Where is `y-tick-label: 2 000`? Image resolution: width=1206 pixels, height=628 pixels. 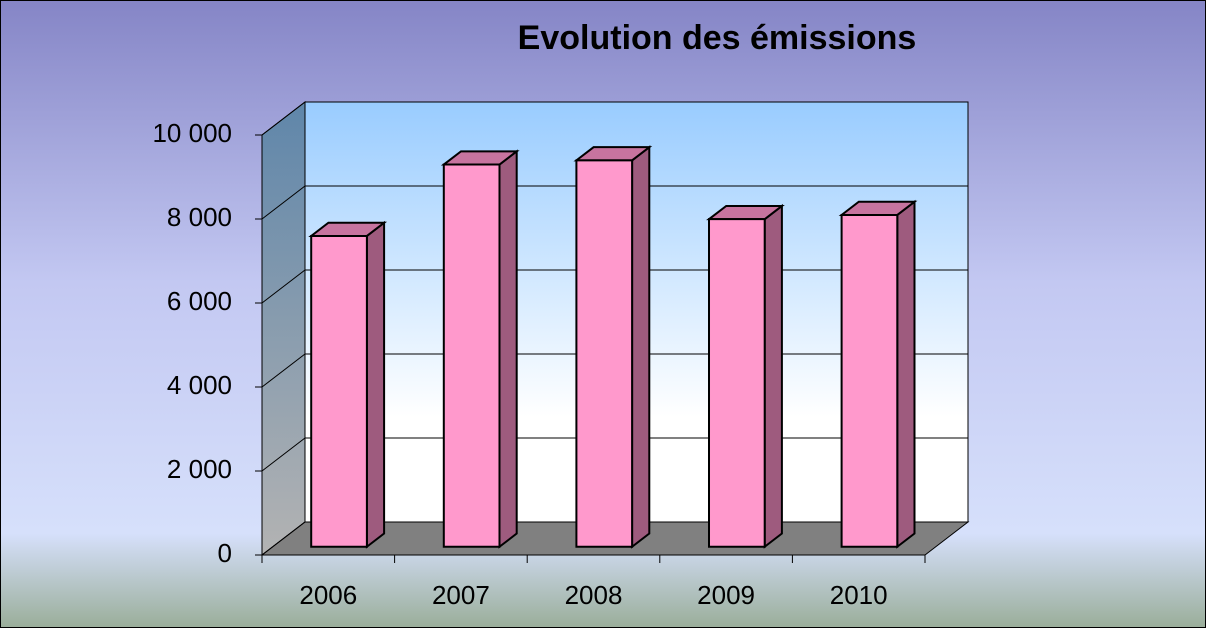
y-tick-label: 2 000 is located at coordinates (199, 469).